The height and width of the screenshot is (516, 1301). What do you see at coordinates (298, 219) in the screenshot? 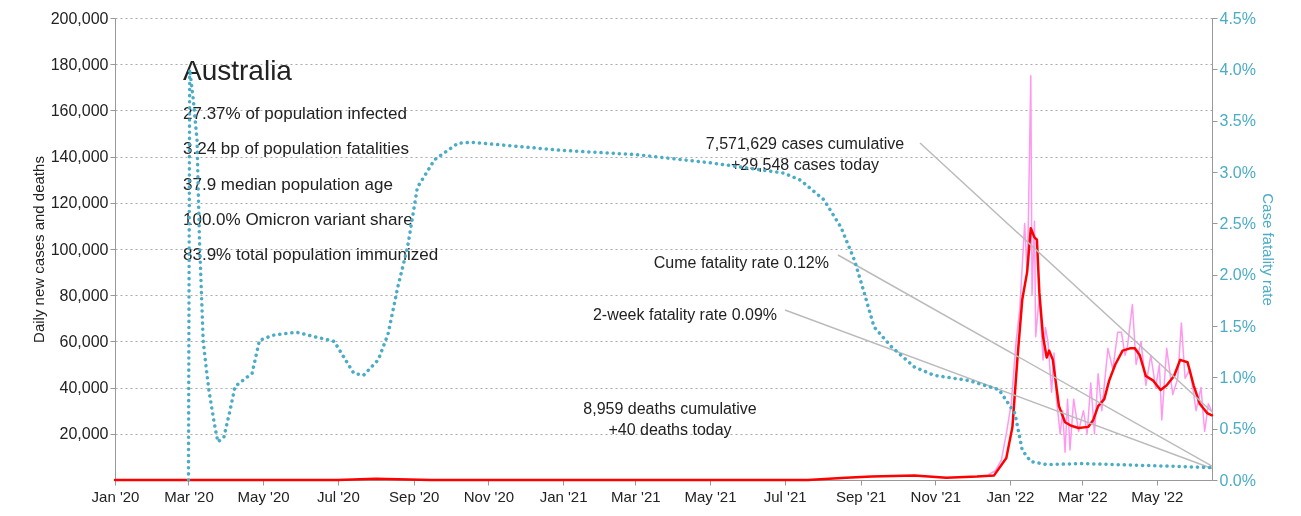
I see `annotation: 100.0% Omicron variant share` at bounding box center [298, 219].